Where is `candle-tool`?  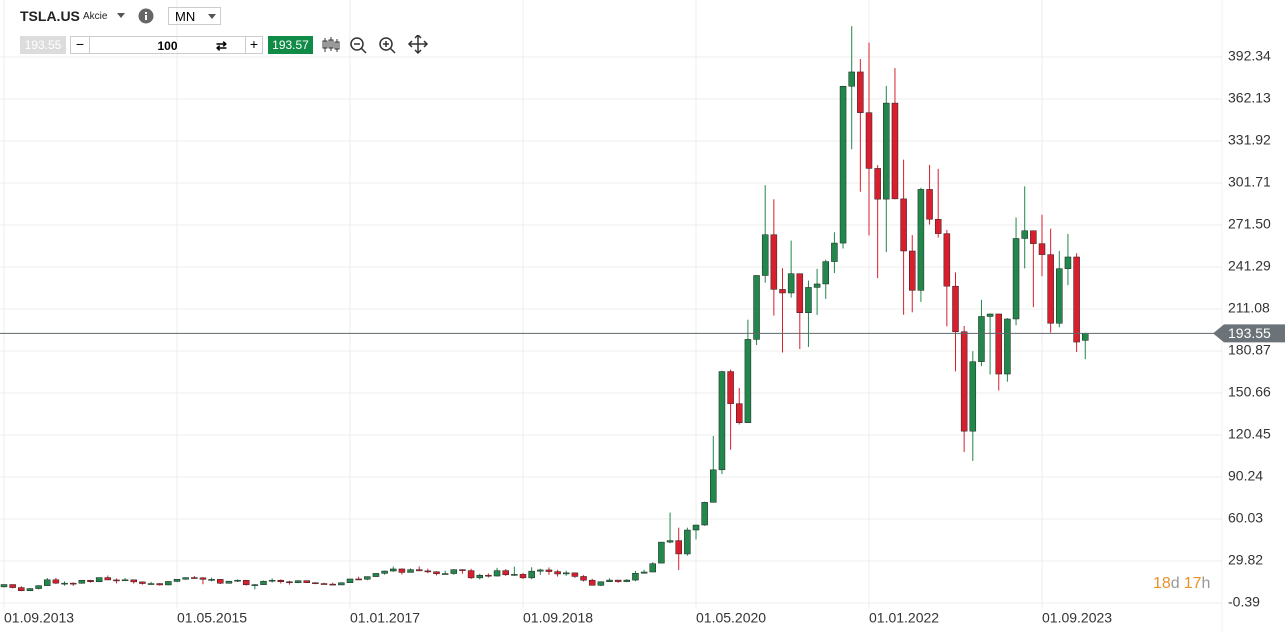
candle-tool is located at coordinates (331, 44).